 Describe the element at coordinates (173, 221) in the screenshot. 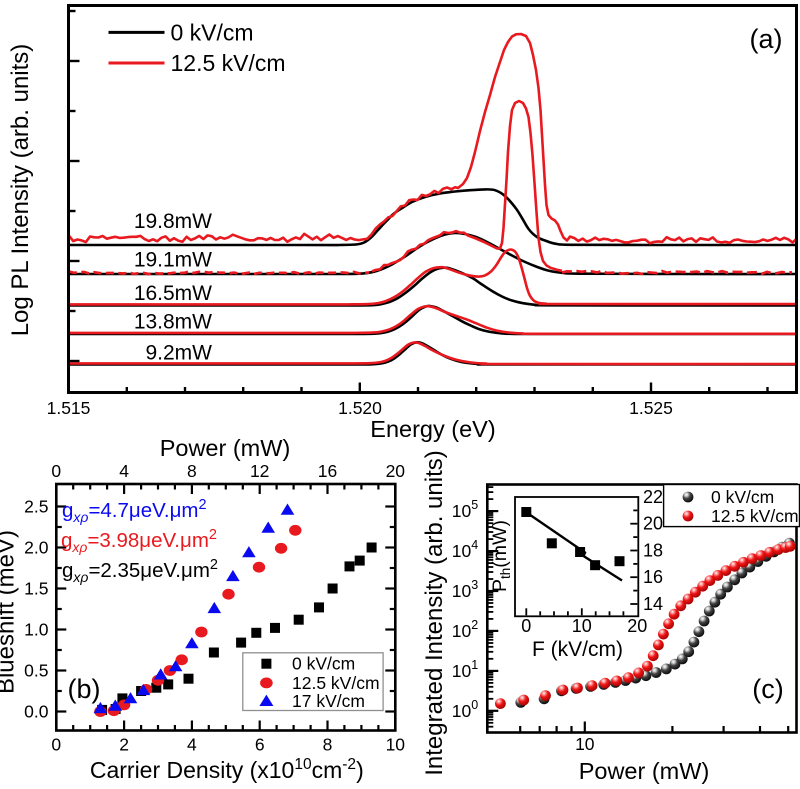

I see `svg-text: 19.8mW` at that location.